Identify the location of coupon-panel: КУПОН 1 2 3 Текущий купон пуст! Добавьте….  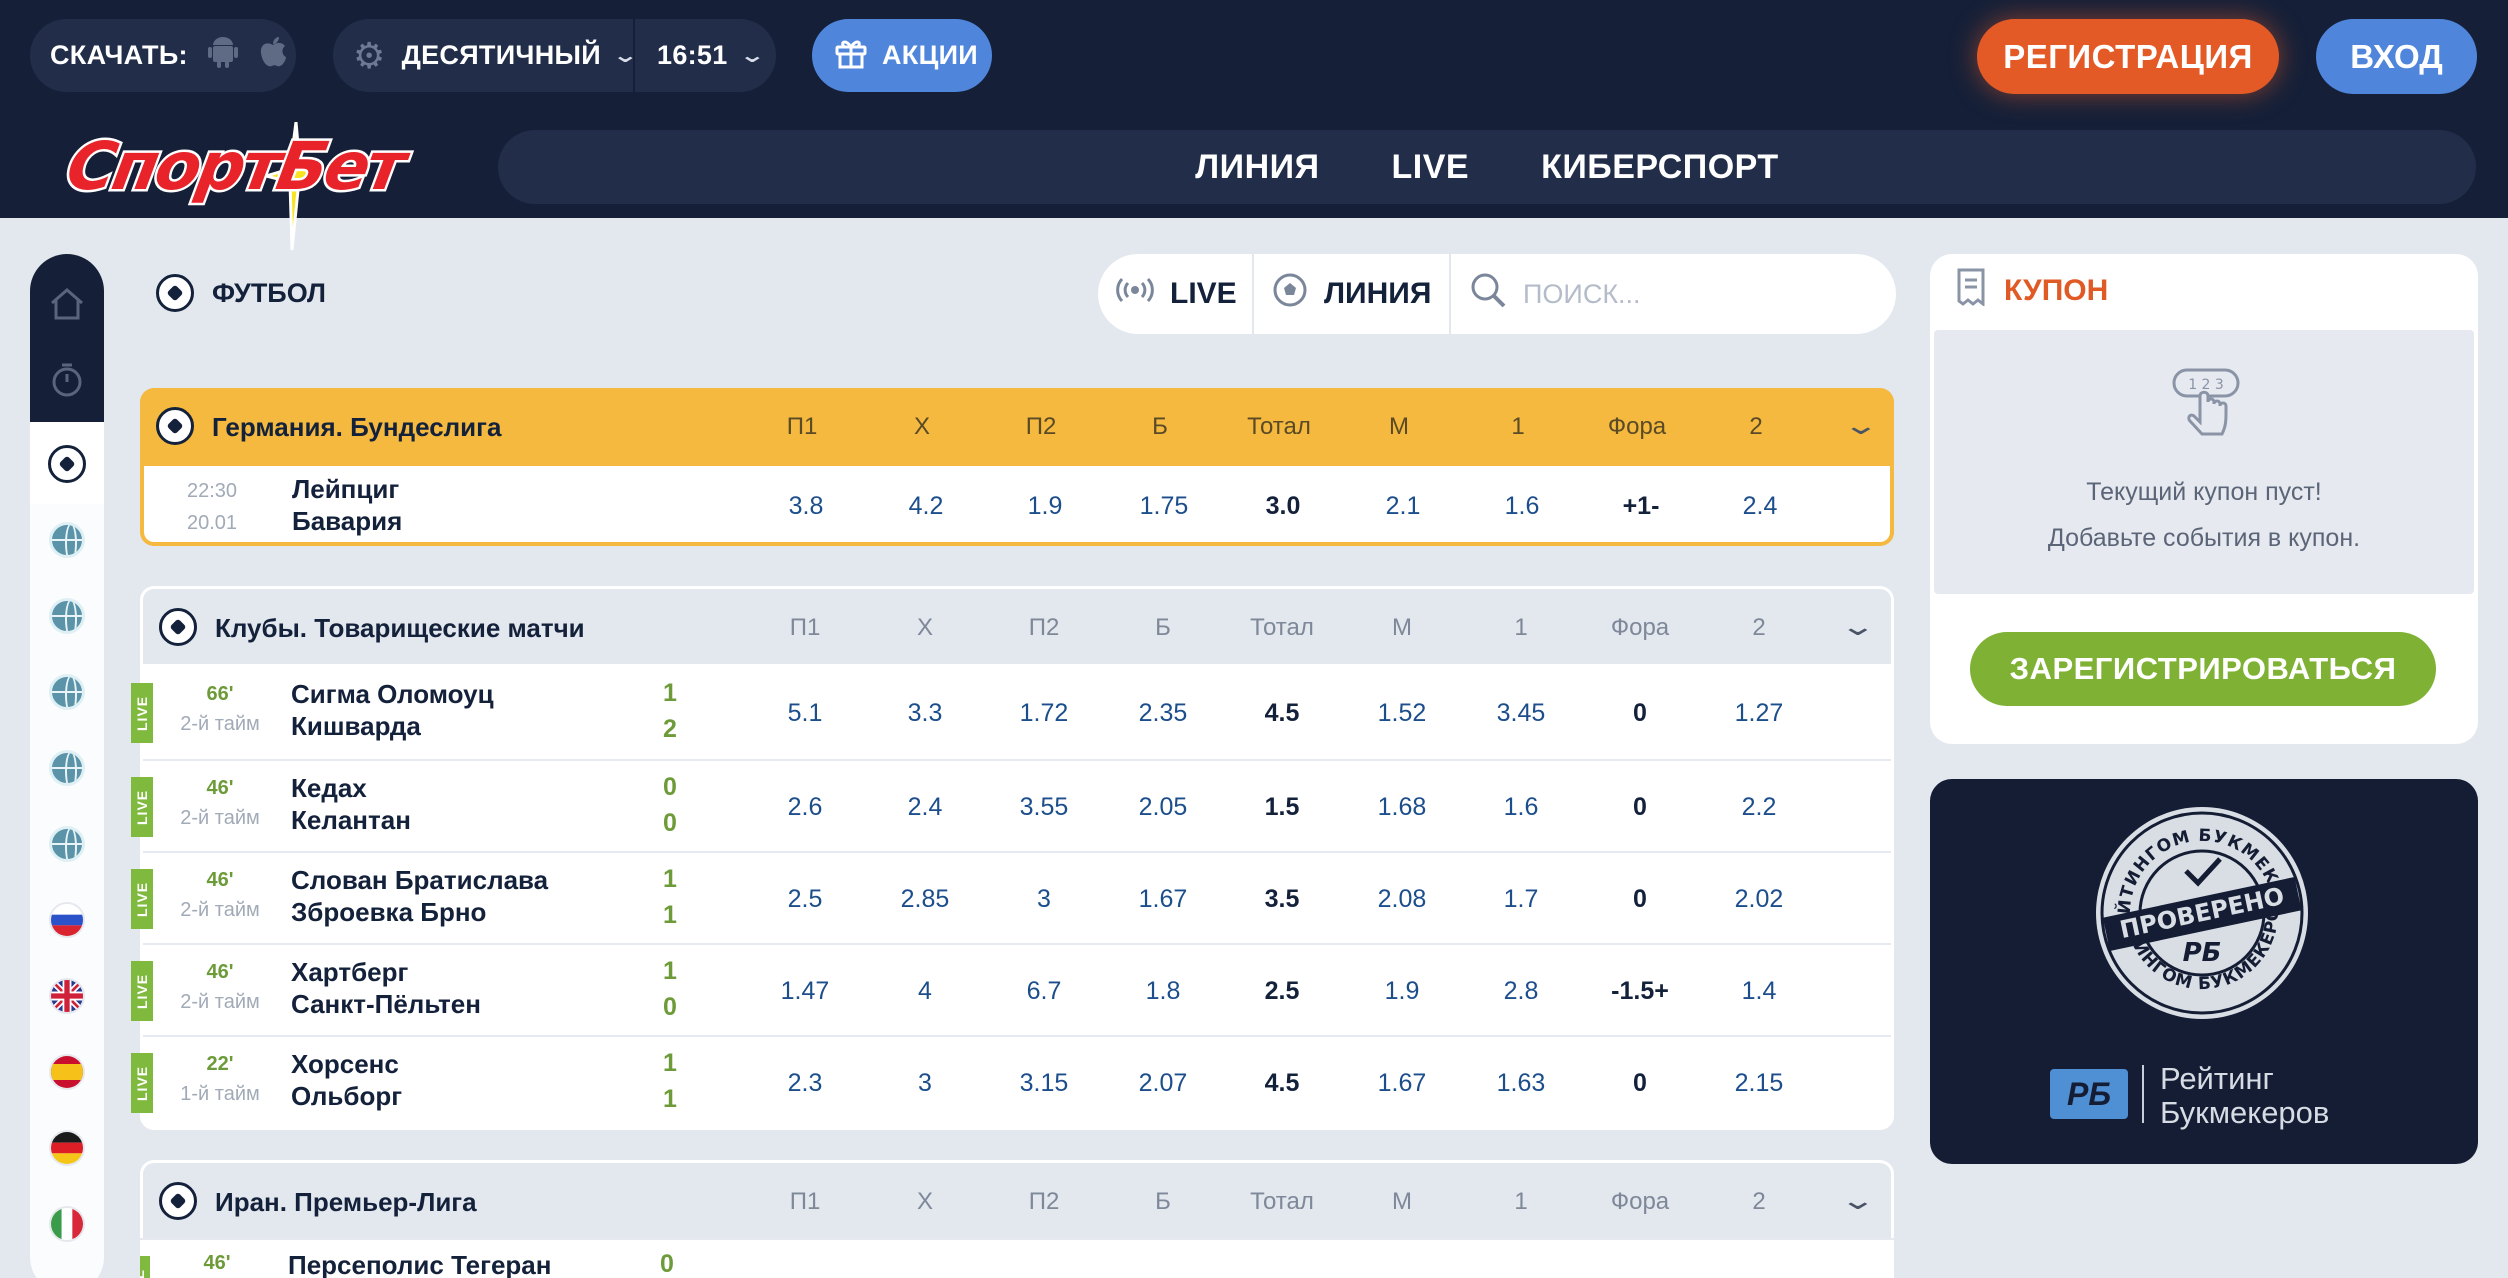
(2204, 499).